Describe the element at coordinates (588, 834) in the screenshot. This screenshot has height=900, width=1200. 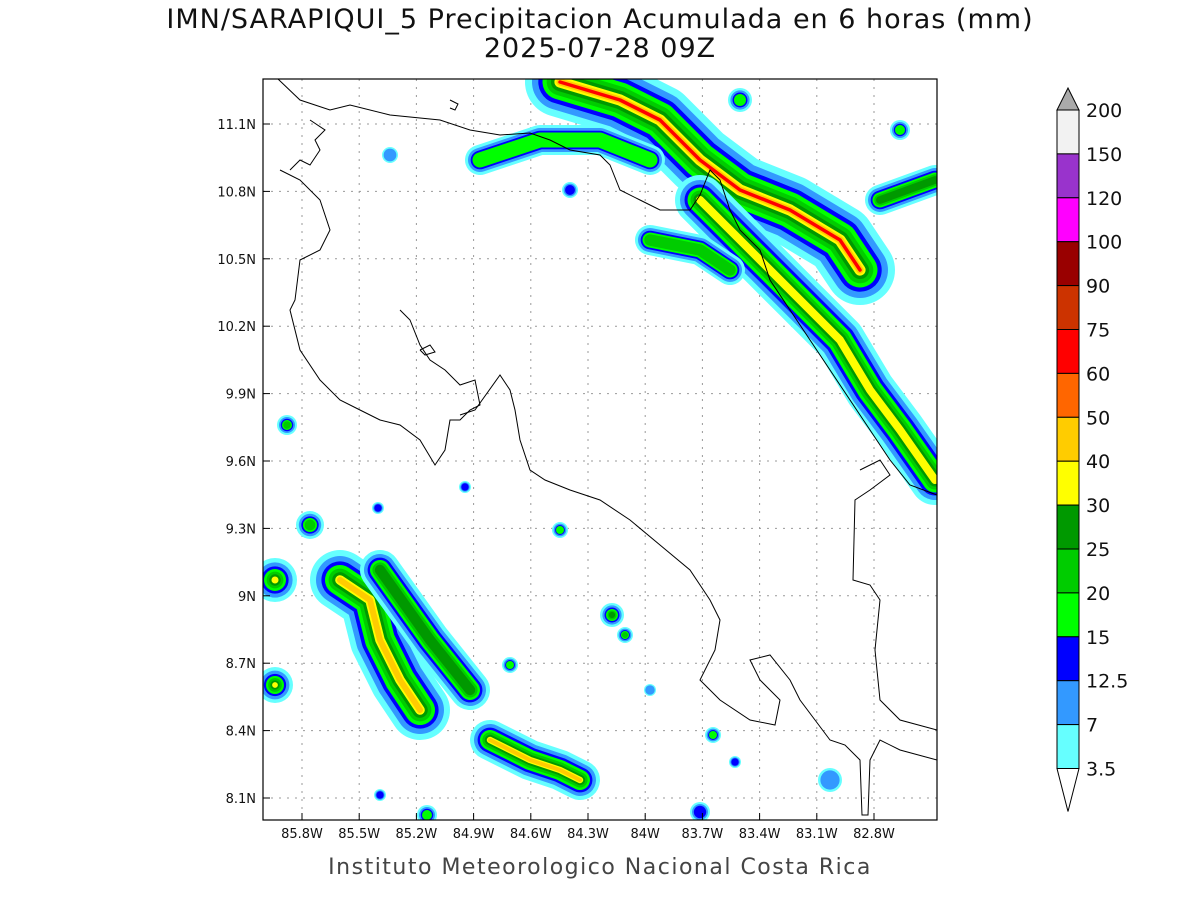
I see `lon-tick-label: 84.3W` at that location.